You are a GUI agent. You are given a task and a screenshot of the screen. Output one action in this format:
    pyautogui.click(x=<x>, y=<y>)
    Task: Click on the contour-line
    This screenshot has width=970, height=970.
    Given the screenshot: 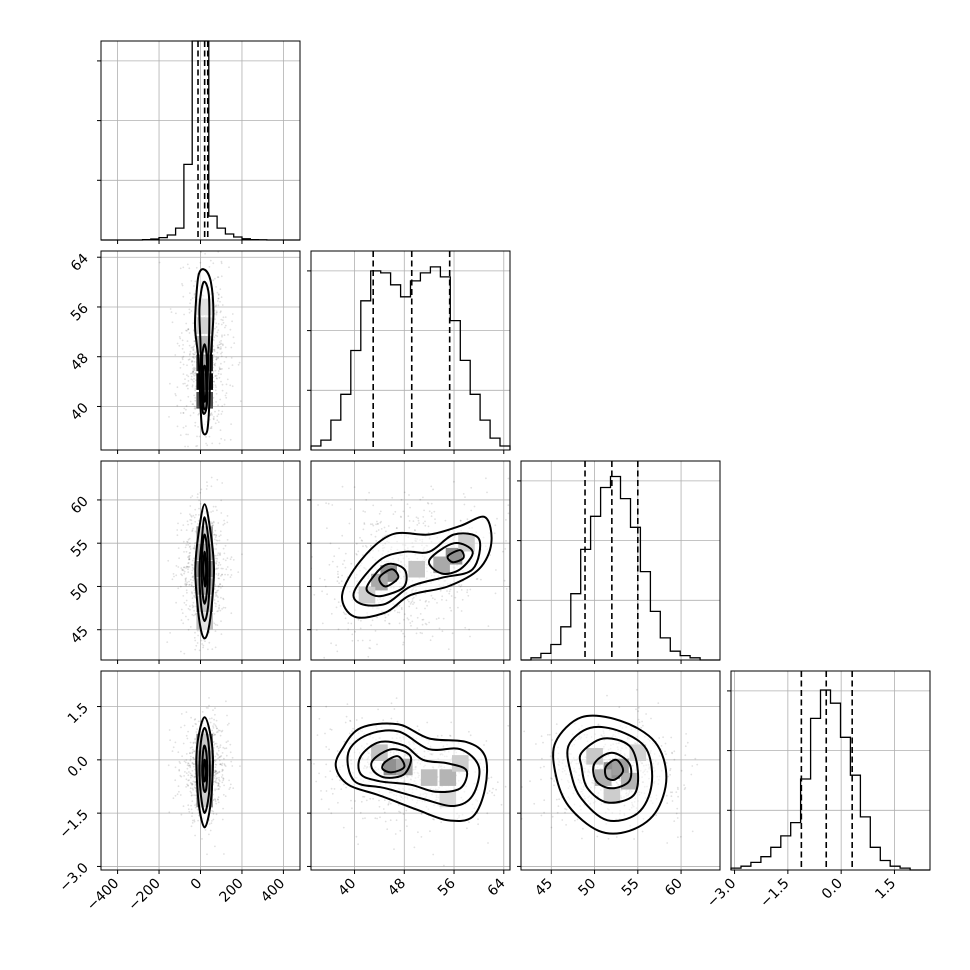 What is the action you would take?
    pyautogui.click(x=391, y=763)
    